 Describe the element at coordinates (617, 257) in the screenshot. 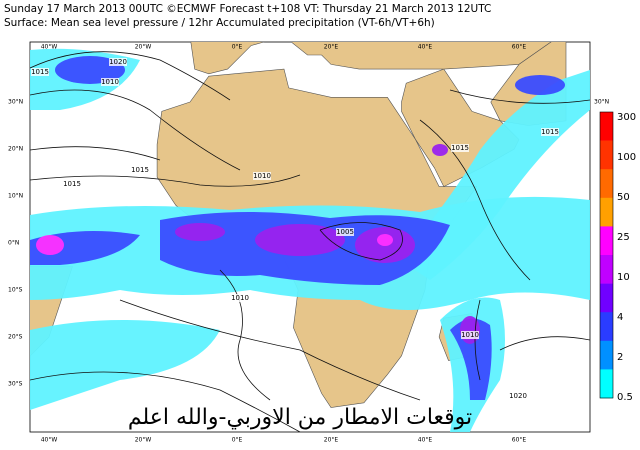

I see `colorbar: 300 100 50 25 10 4 2 0.5` at that location.